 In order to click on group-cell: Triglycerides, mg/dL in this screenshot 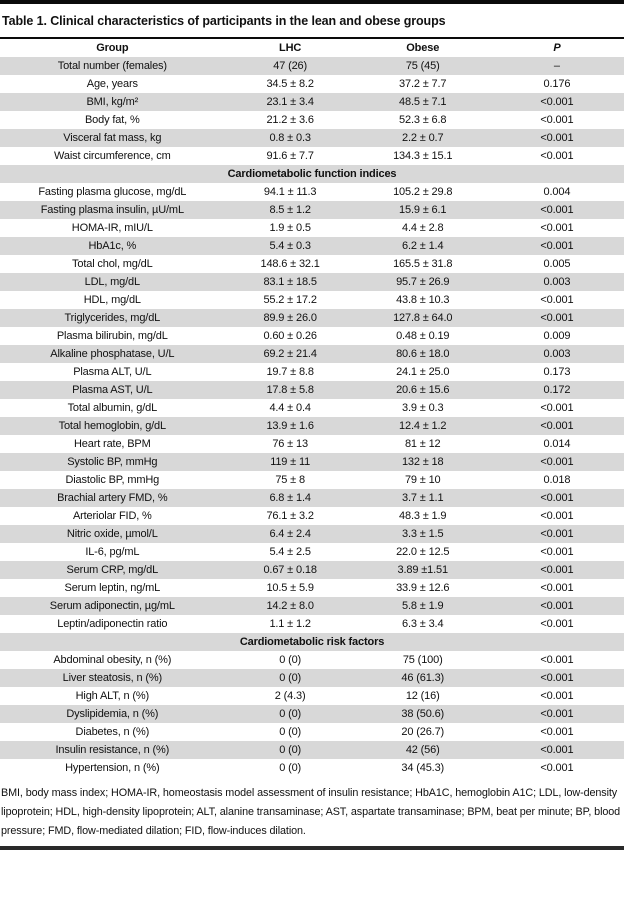, I will do `click(112, 318)`.